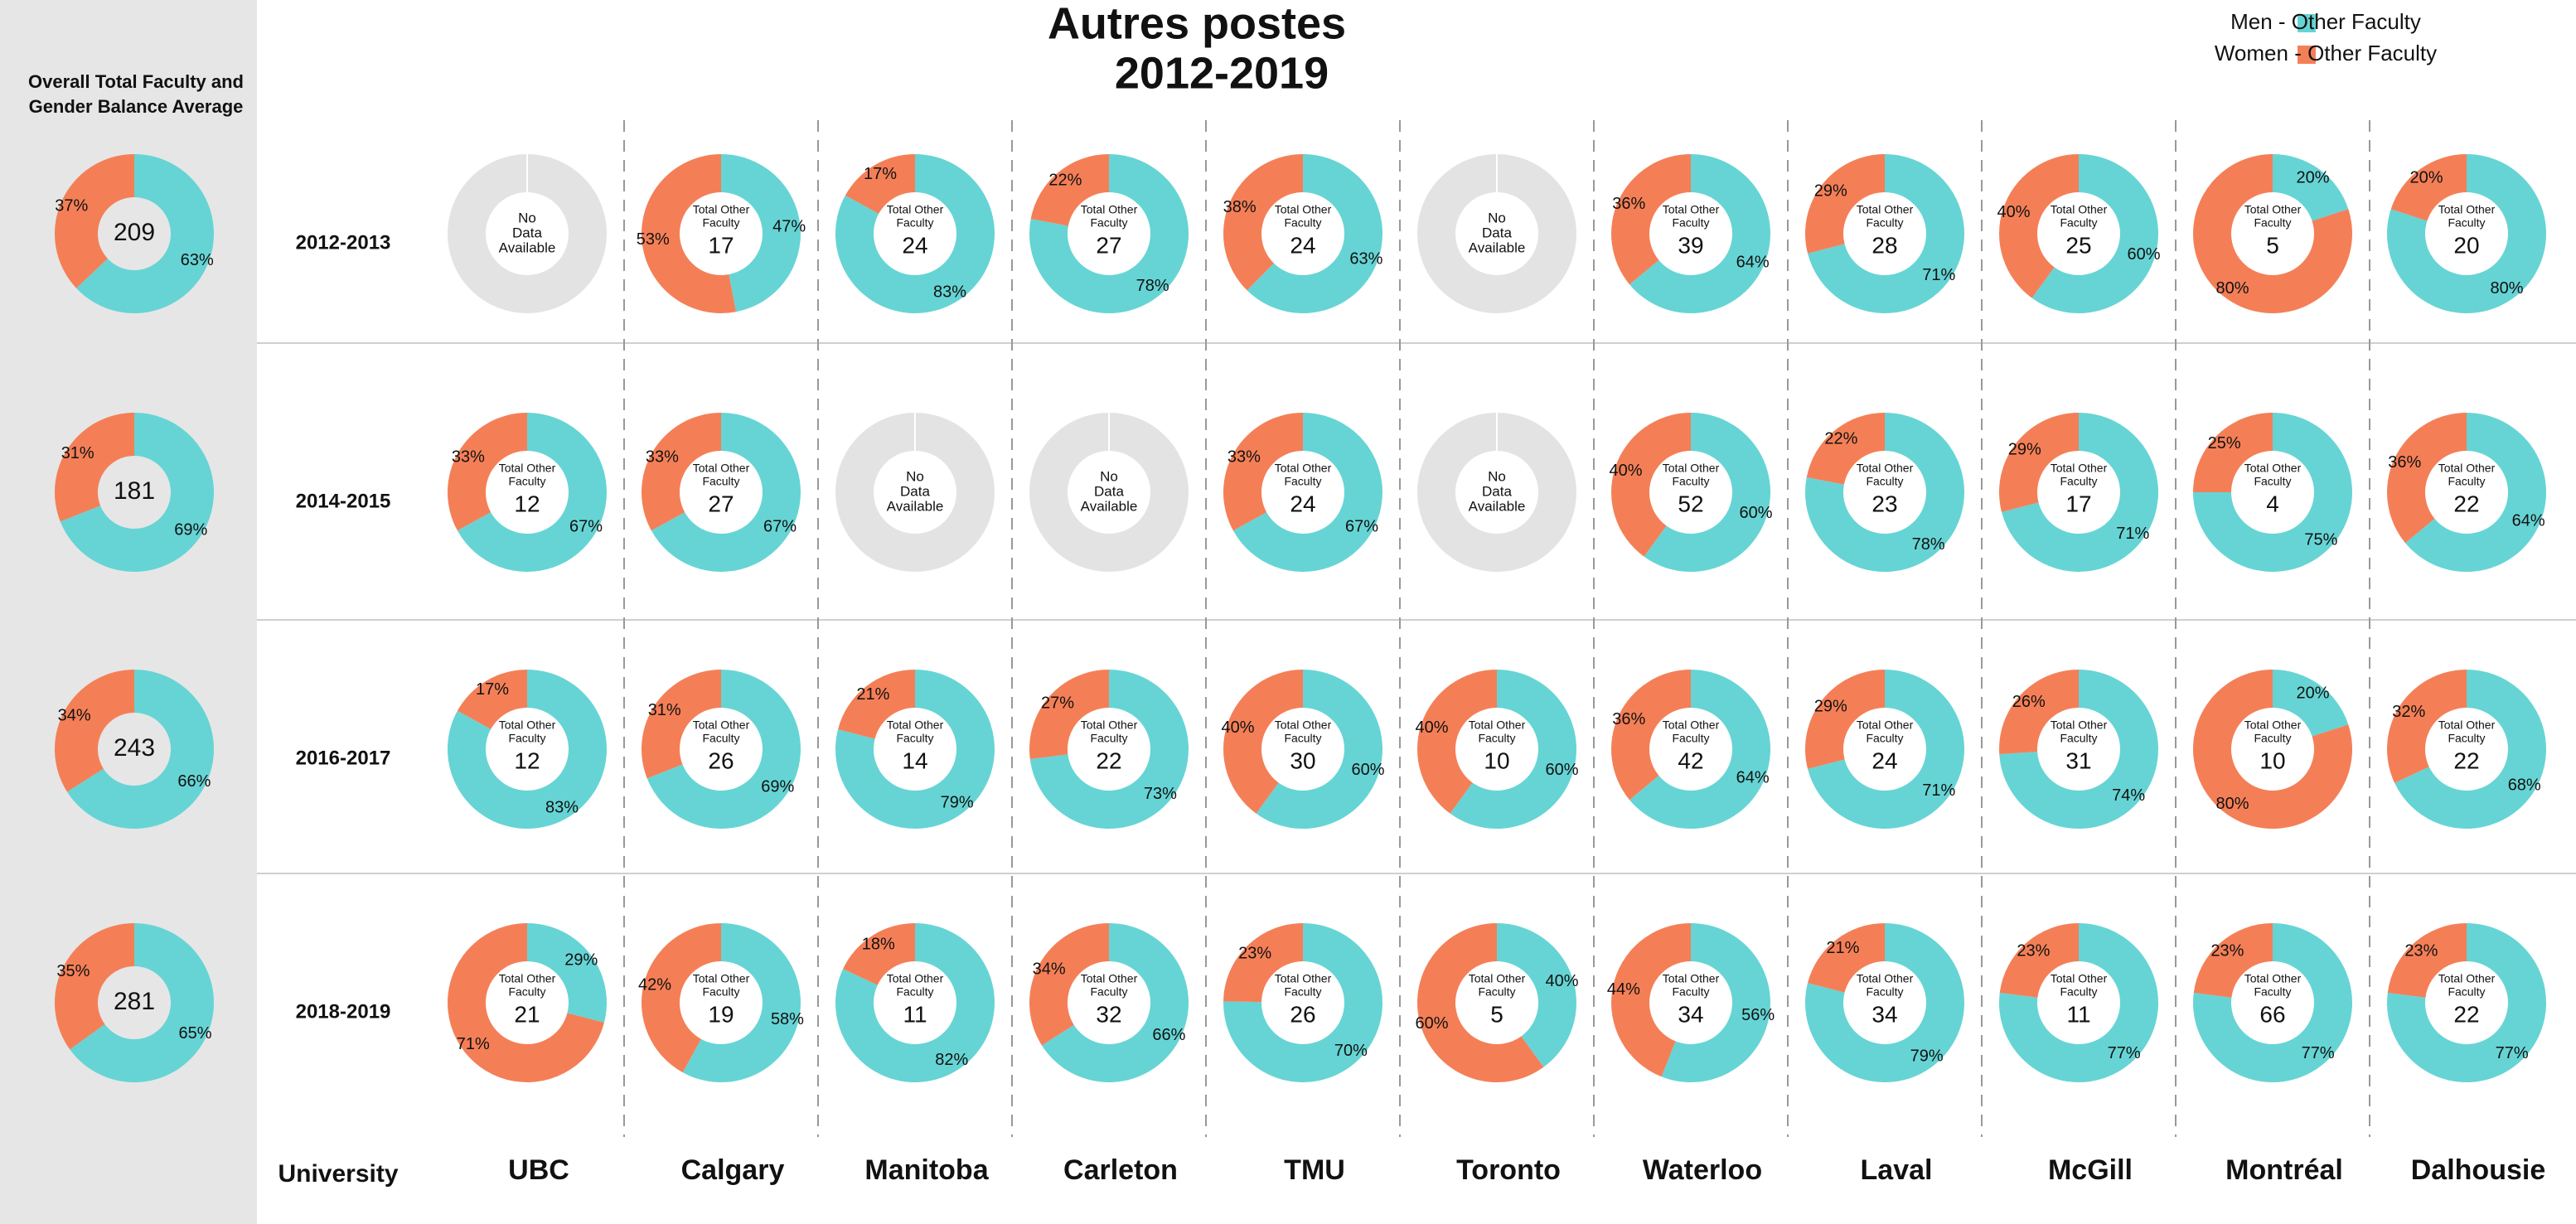 This screenshot has height=1224, width=2576. Describe the element at coordinates (721, 503) in the screenshot. I see `total: 27` at that location.